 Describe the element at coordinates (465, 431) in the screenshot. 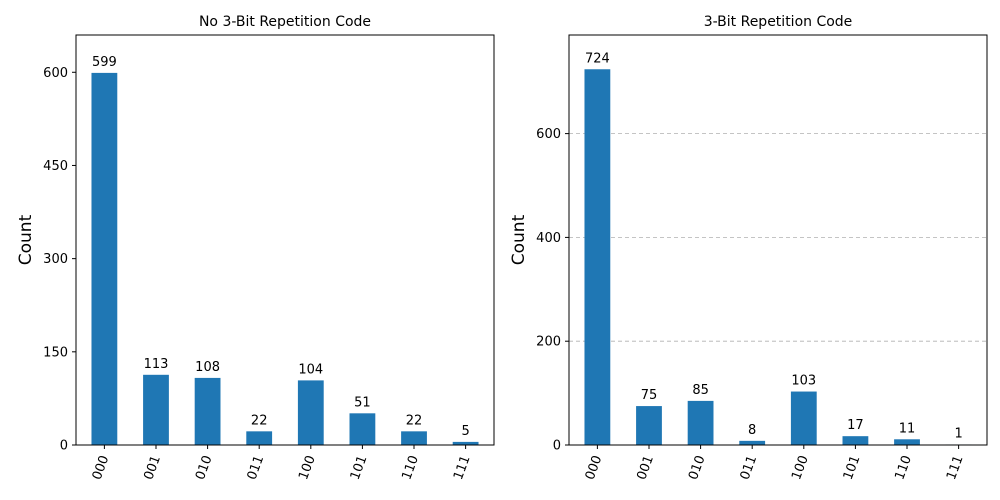

I see `bar-value-label: 5` at that location.